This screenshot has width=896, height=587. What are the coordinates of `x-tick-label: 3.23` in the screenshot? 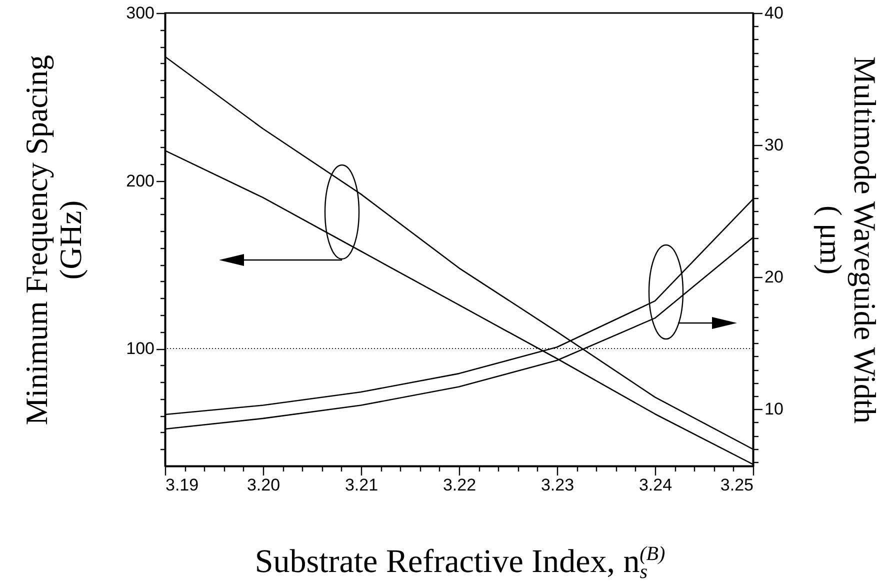 It's located at (557, 485).